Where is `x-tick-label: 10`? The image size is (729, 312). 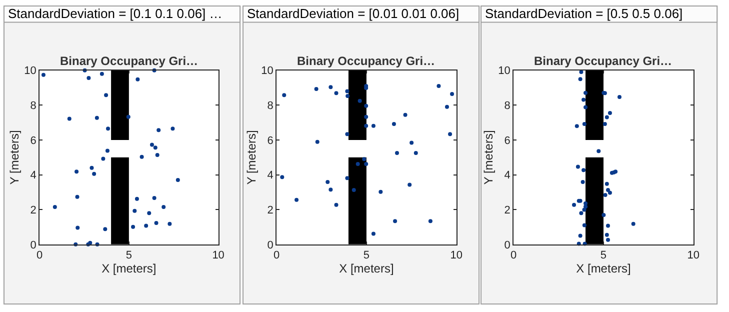 x-tick-label: 10 is located at coordinates (456, 256).